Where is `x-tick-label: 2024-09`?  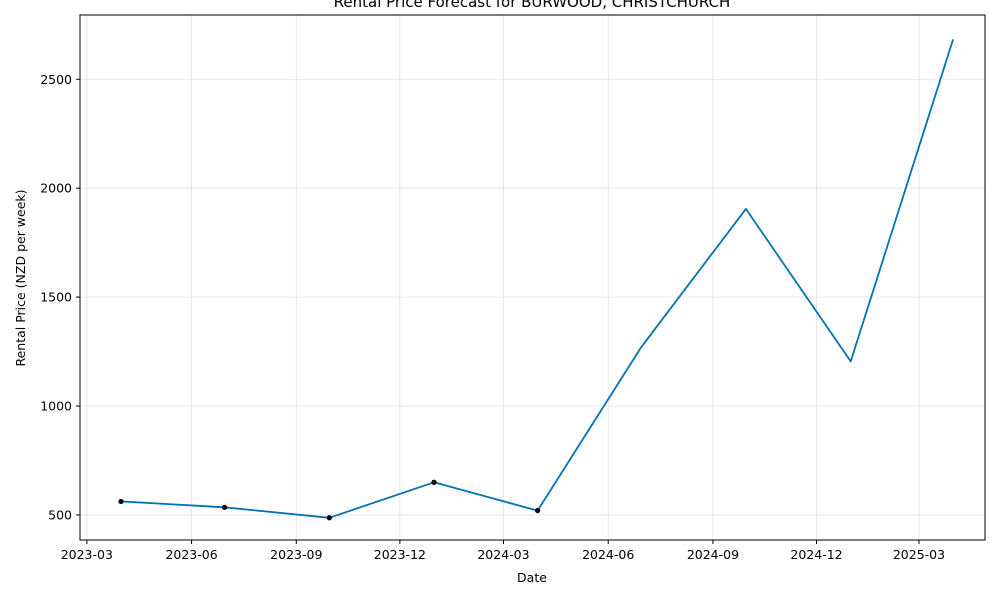
x-tick-label: 2024-09 is located at coordinates (713, 554).